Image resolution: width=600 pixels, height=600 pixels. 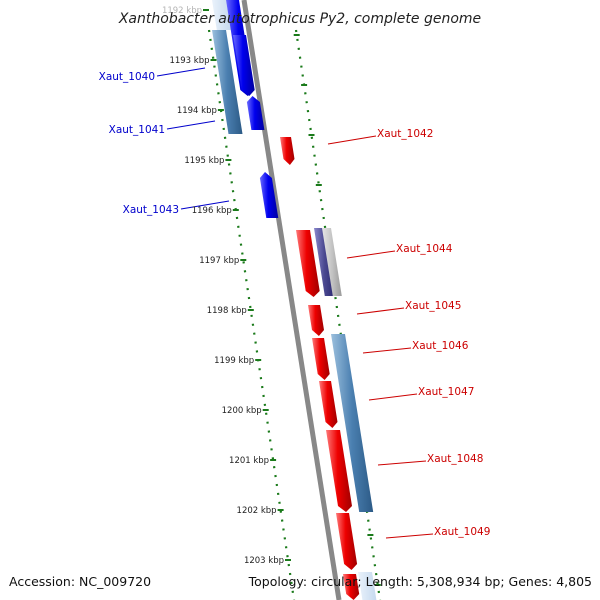 I want to click on kbp-label: 1194 kbp, so click(x=197, y=111).